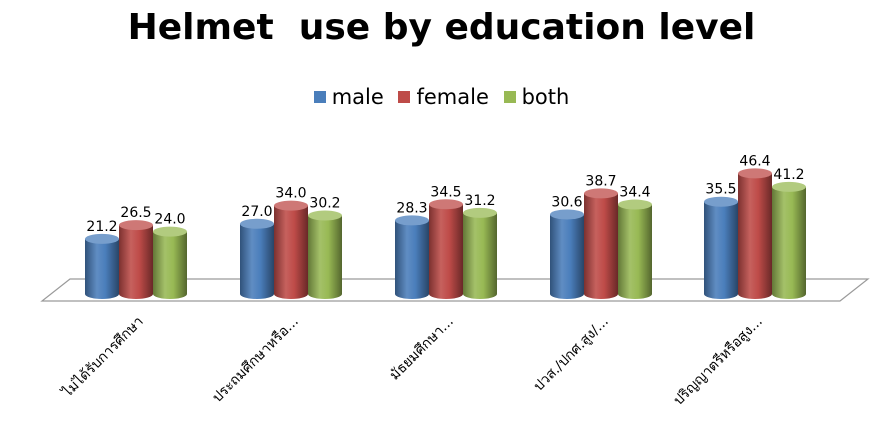 The width and height of the screenshot is (883, 441). What do you see at coordinates (441, 27) in the screenshot?
I see `chart-title: Helmet use by education level` at bounding box center [441, 27].